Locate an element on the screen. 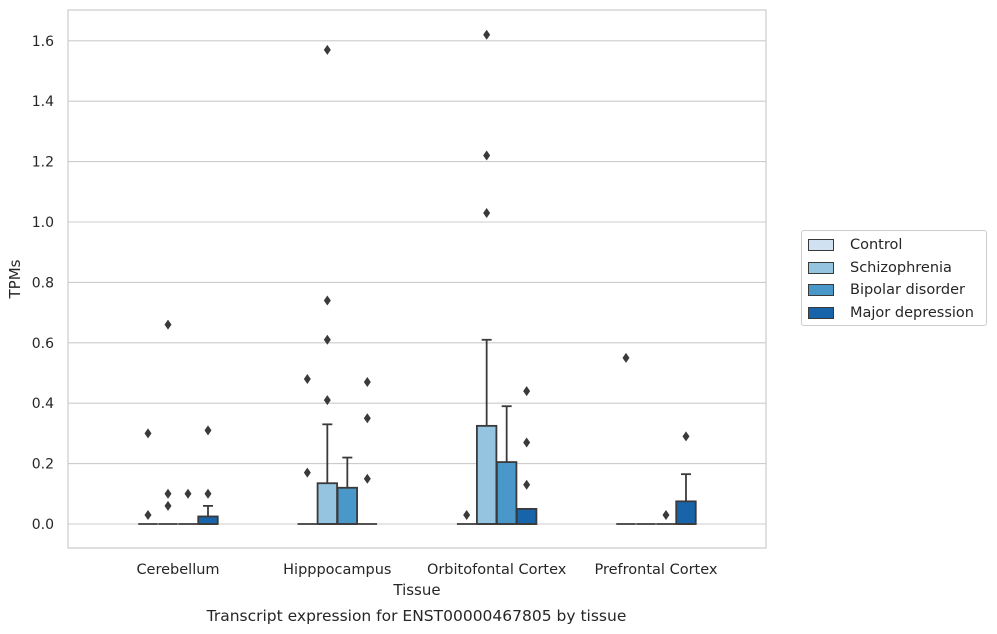  legend-label-major-depression: Major depression is located at coordinates (912, 313).